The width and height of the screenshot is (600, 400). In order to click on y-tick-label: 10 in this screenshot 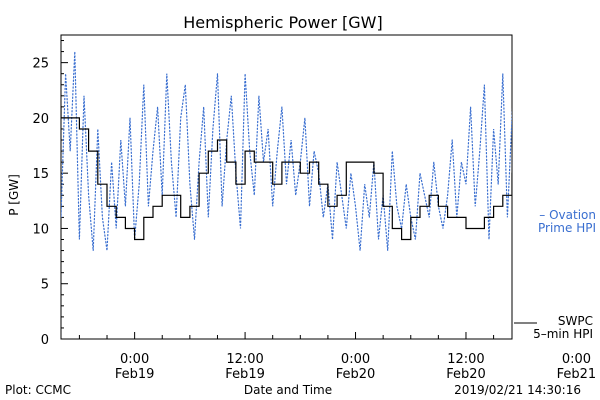, I will do `click(40, 229)`.